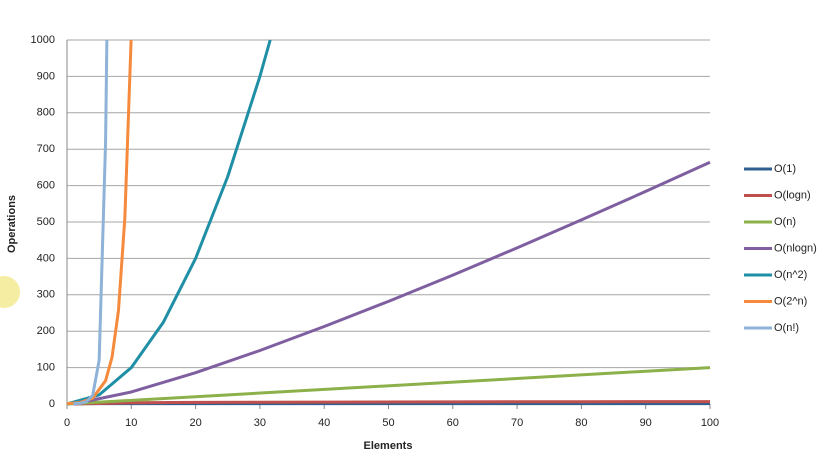  I want to click on x-tick-label: 80, so click(581, 423).